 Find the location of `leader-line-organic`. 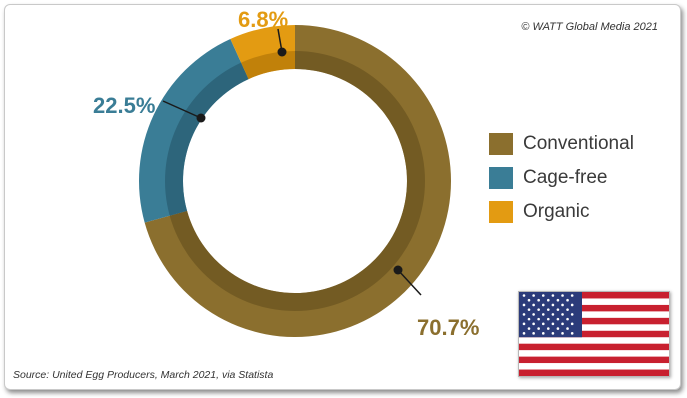

leader-line-organic is located at coordinates (280, 40).